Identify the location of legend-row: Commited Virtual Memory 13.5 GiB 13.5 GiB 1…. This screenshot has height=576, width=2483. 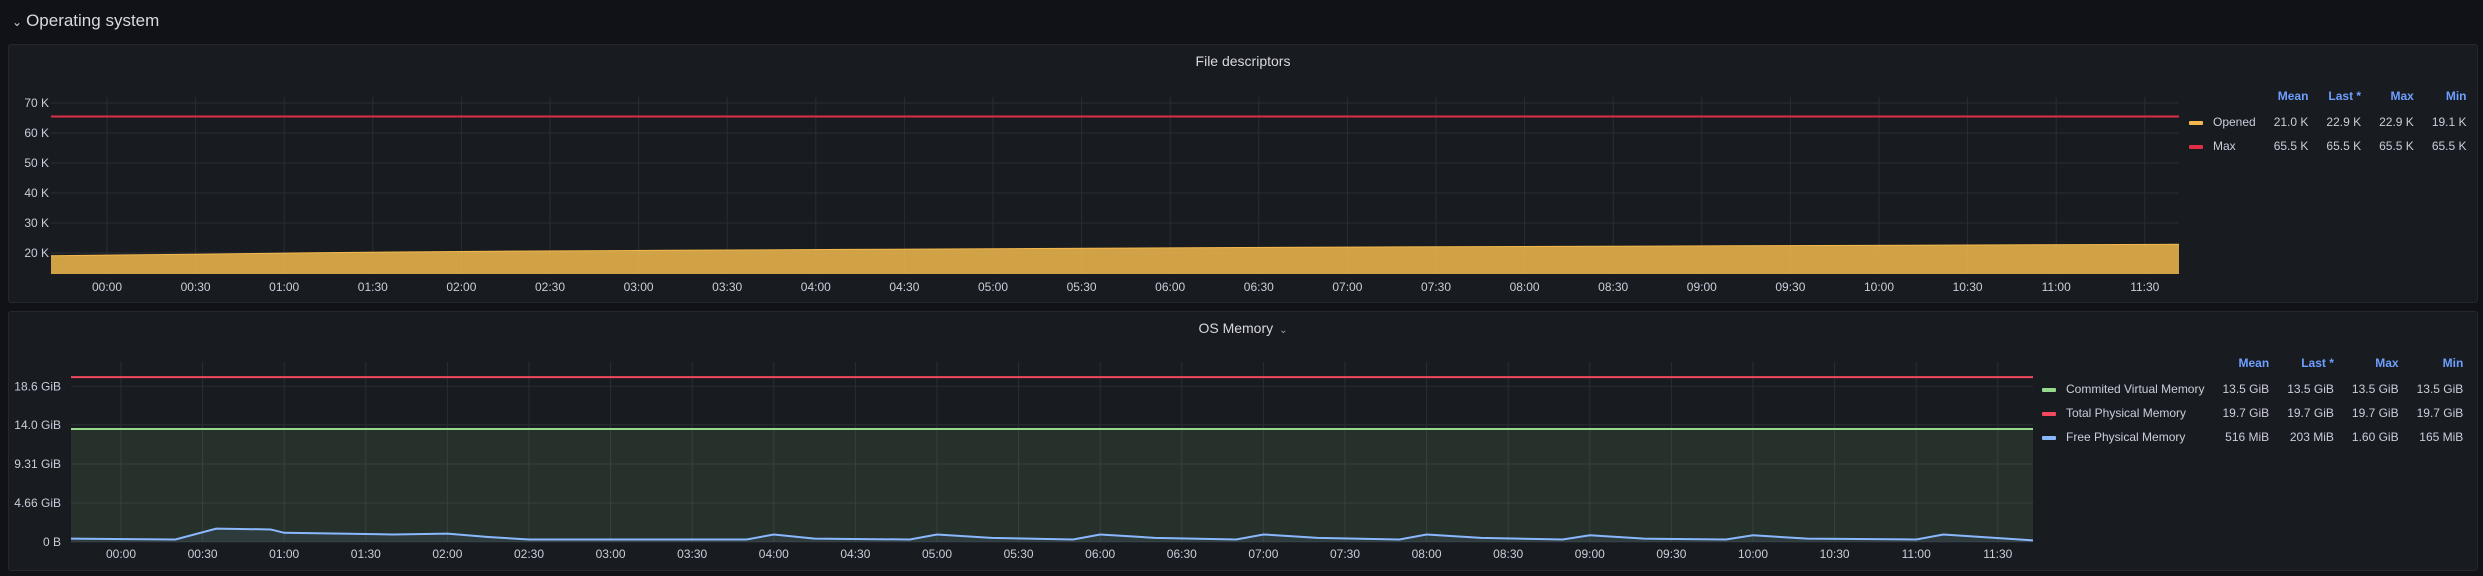
(2252, 390).